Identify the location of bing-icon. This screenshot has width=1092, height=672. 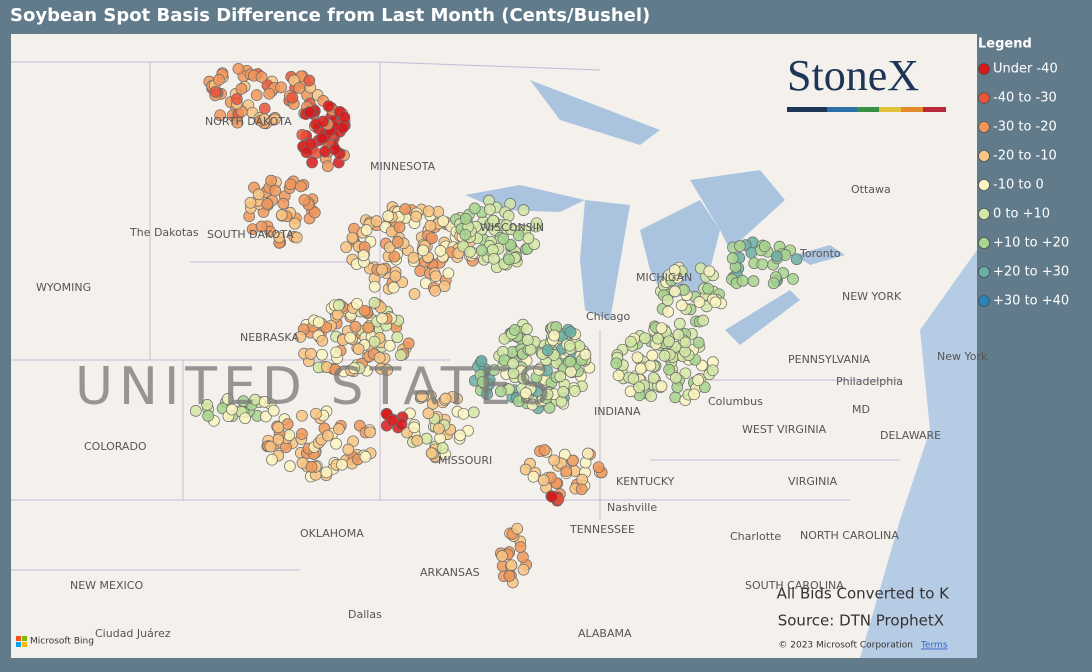
(21, 641).